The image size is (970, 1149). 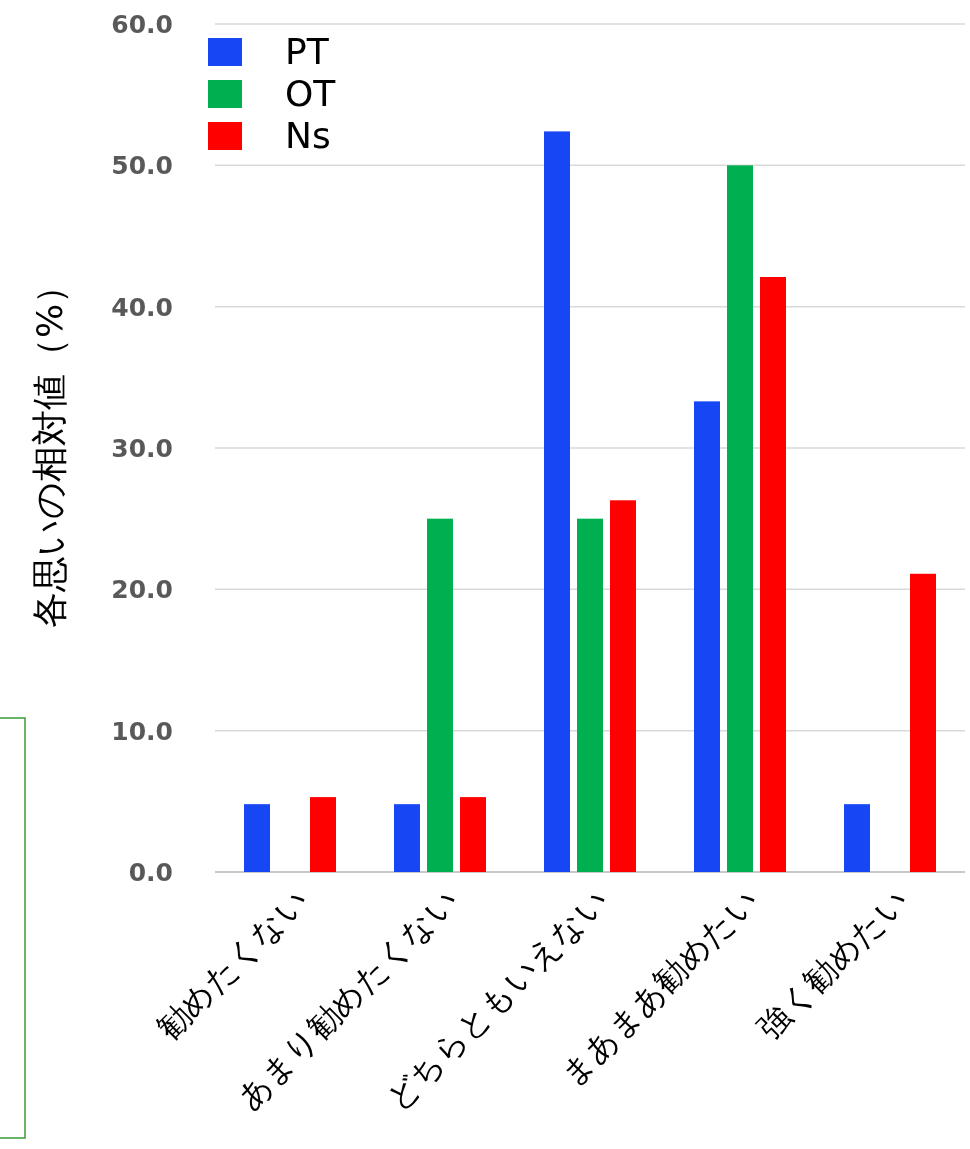 I want to click on y-tick-label: 60.0, so click(x=142, y=24).